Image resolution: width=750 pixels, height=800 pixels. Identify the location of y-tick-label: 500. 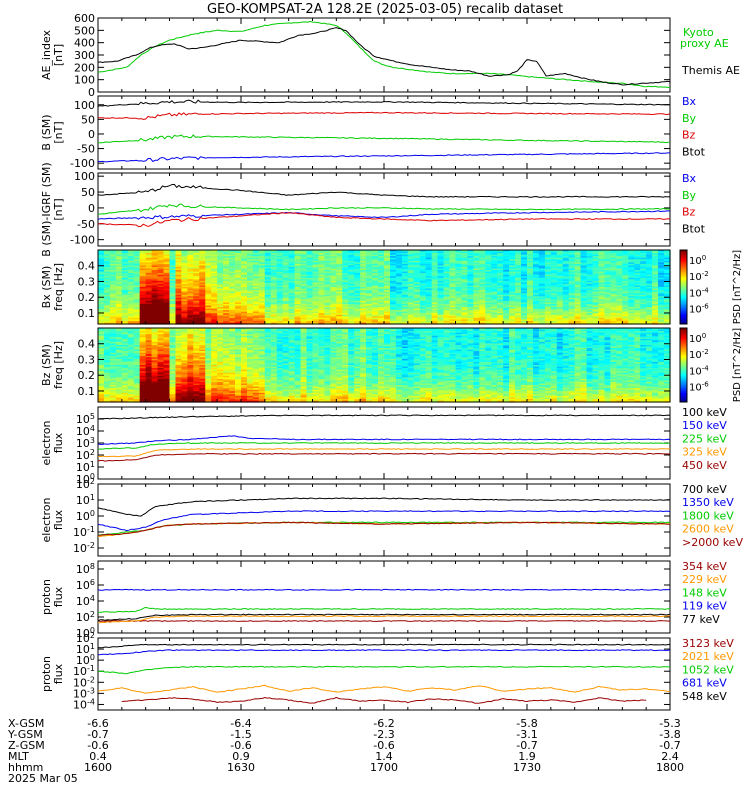
(84, 30).